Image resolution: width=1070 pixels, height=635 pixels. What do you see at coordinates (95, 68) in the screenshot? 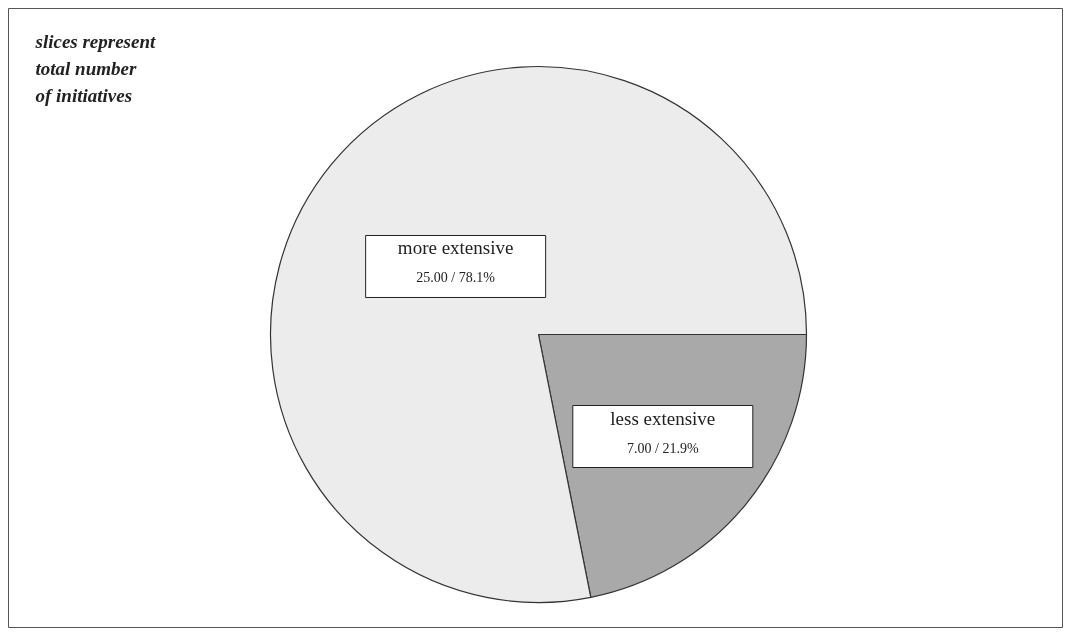
I see `text: slices represent total number of initiatives` at bounding box center [95, 68].